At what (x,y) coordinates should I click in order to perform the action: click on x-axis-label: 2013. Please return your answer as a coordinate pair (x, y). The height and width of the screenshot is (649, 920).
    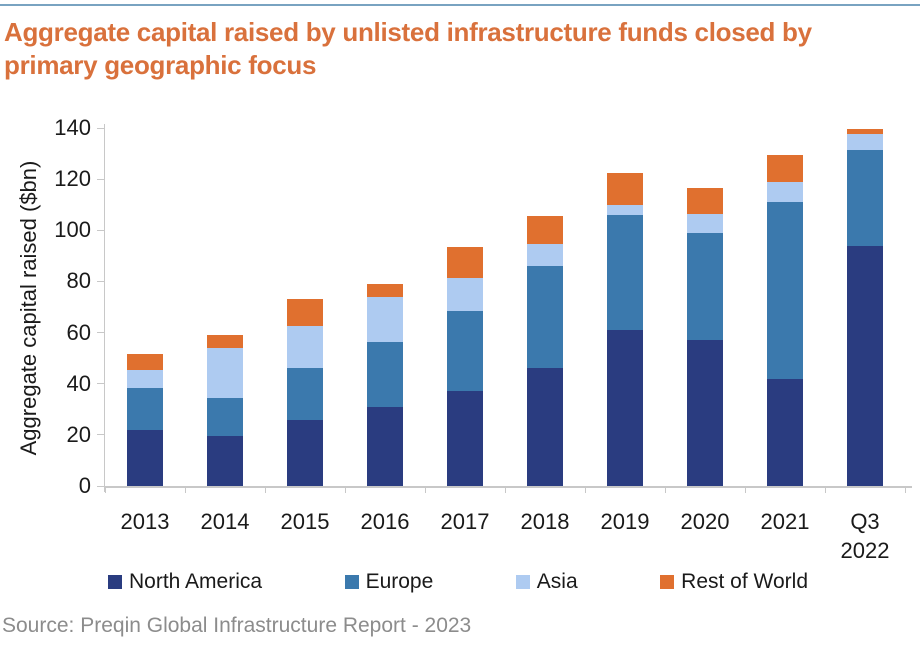
    Looking at the image, I should click on (145, 521).